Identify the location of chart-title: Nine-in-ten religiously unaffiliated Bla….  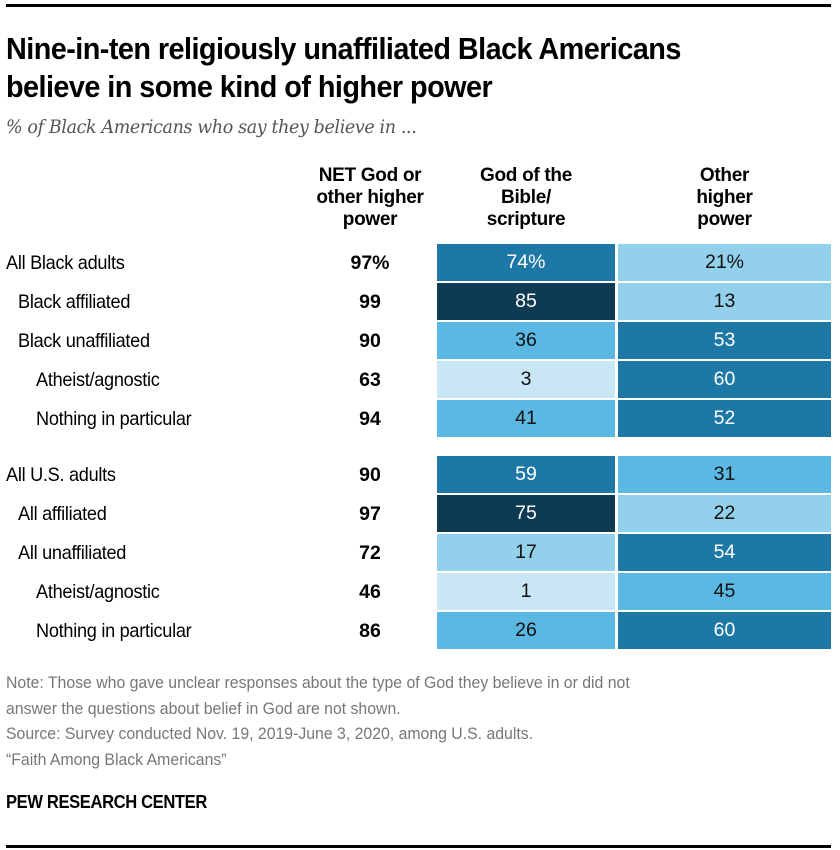
(392, 68).